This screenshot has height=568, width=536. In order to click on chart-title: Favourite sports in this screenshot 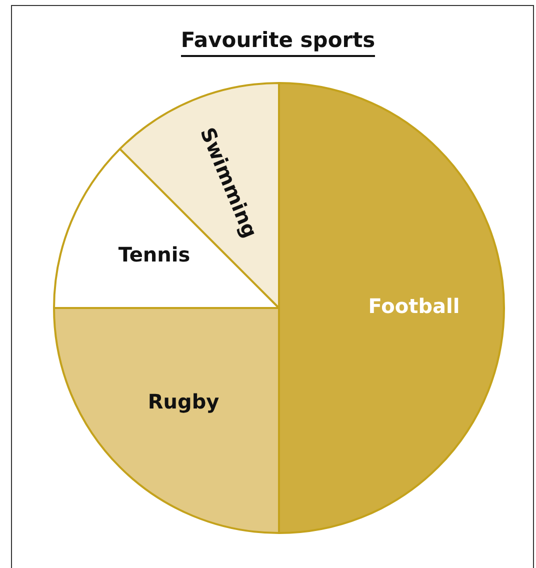, I will do `click(278, 42)`.